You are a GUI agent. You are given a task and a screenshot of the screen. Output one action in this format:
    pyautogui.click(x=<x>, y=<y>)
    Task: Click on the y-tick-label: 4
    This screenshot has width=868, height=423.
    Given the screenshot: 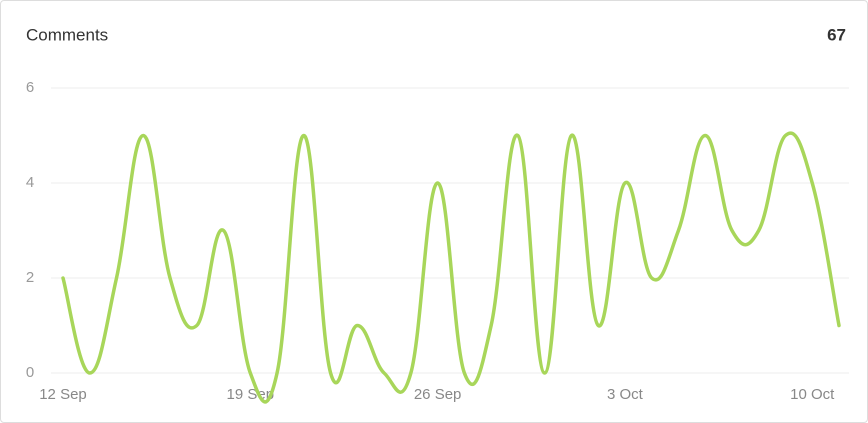 What is the action you would take?
    pyautogui.click(x=30, y=182)
    